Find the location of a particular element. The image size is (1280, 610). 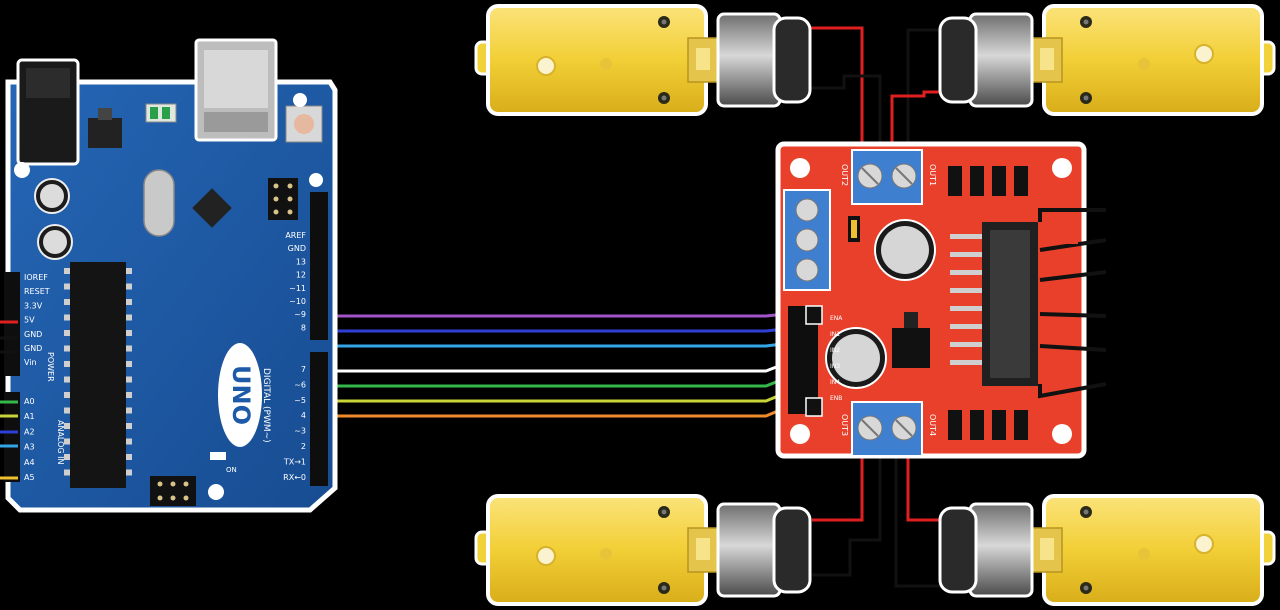

digital-pin-label-top-3: 12 is located at coordinates (301, 275).